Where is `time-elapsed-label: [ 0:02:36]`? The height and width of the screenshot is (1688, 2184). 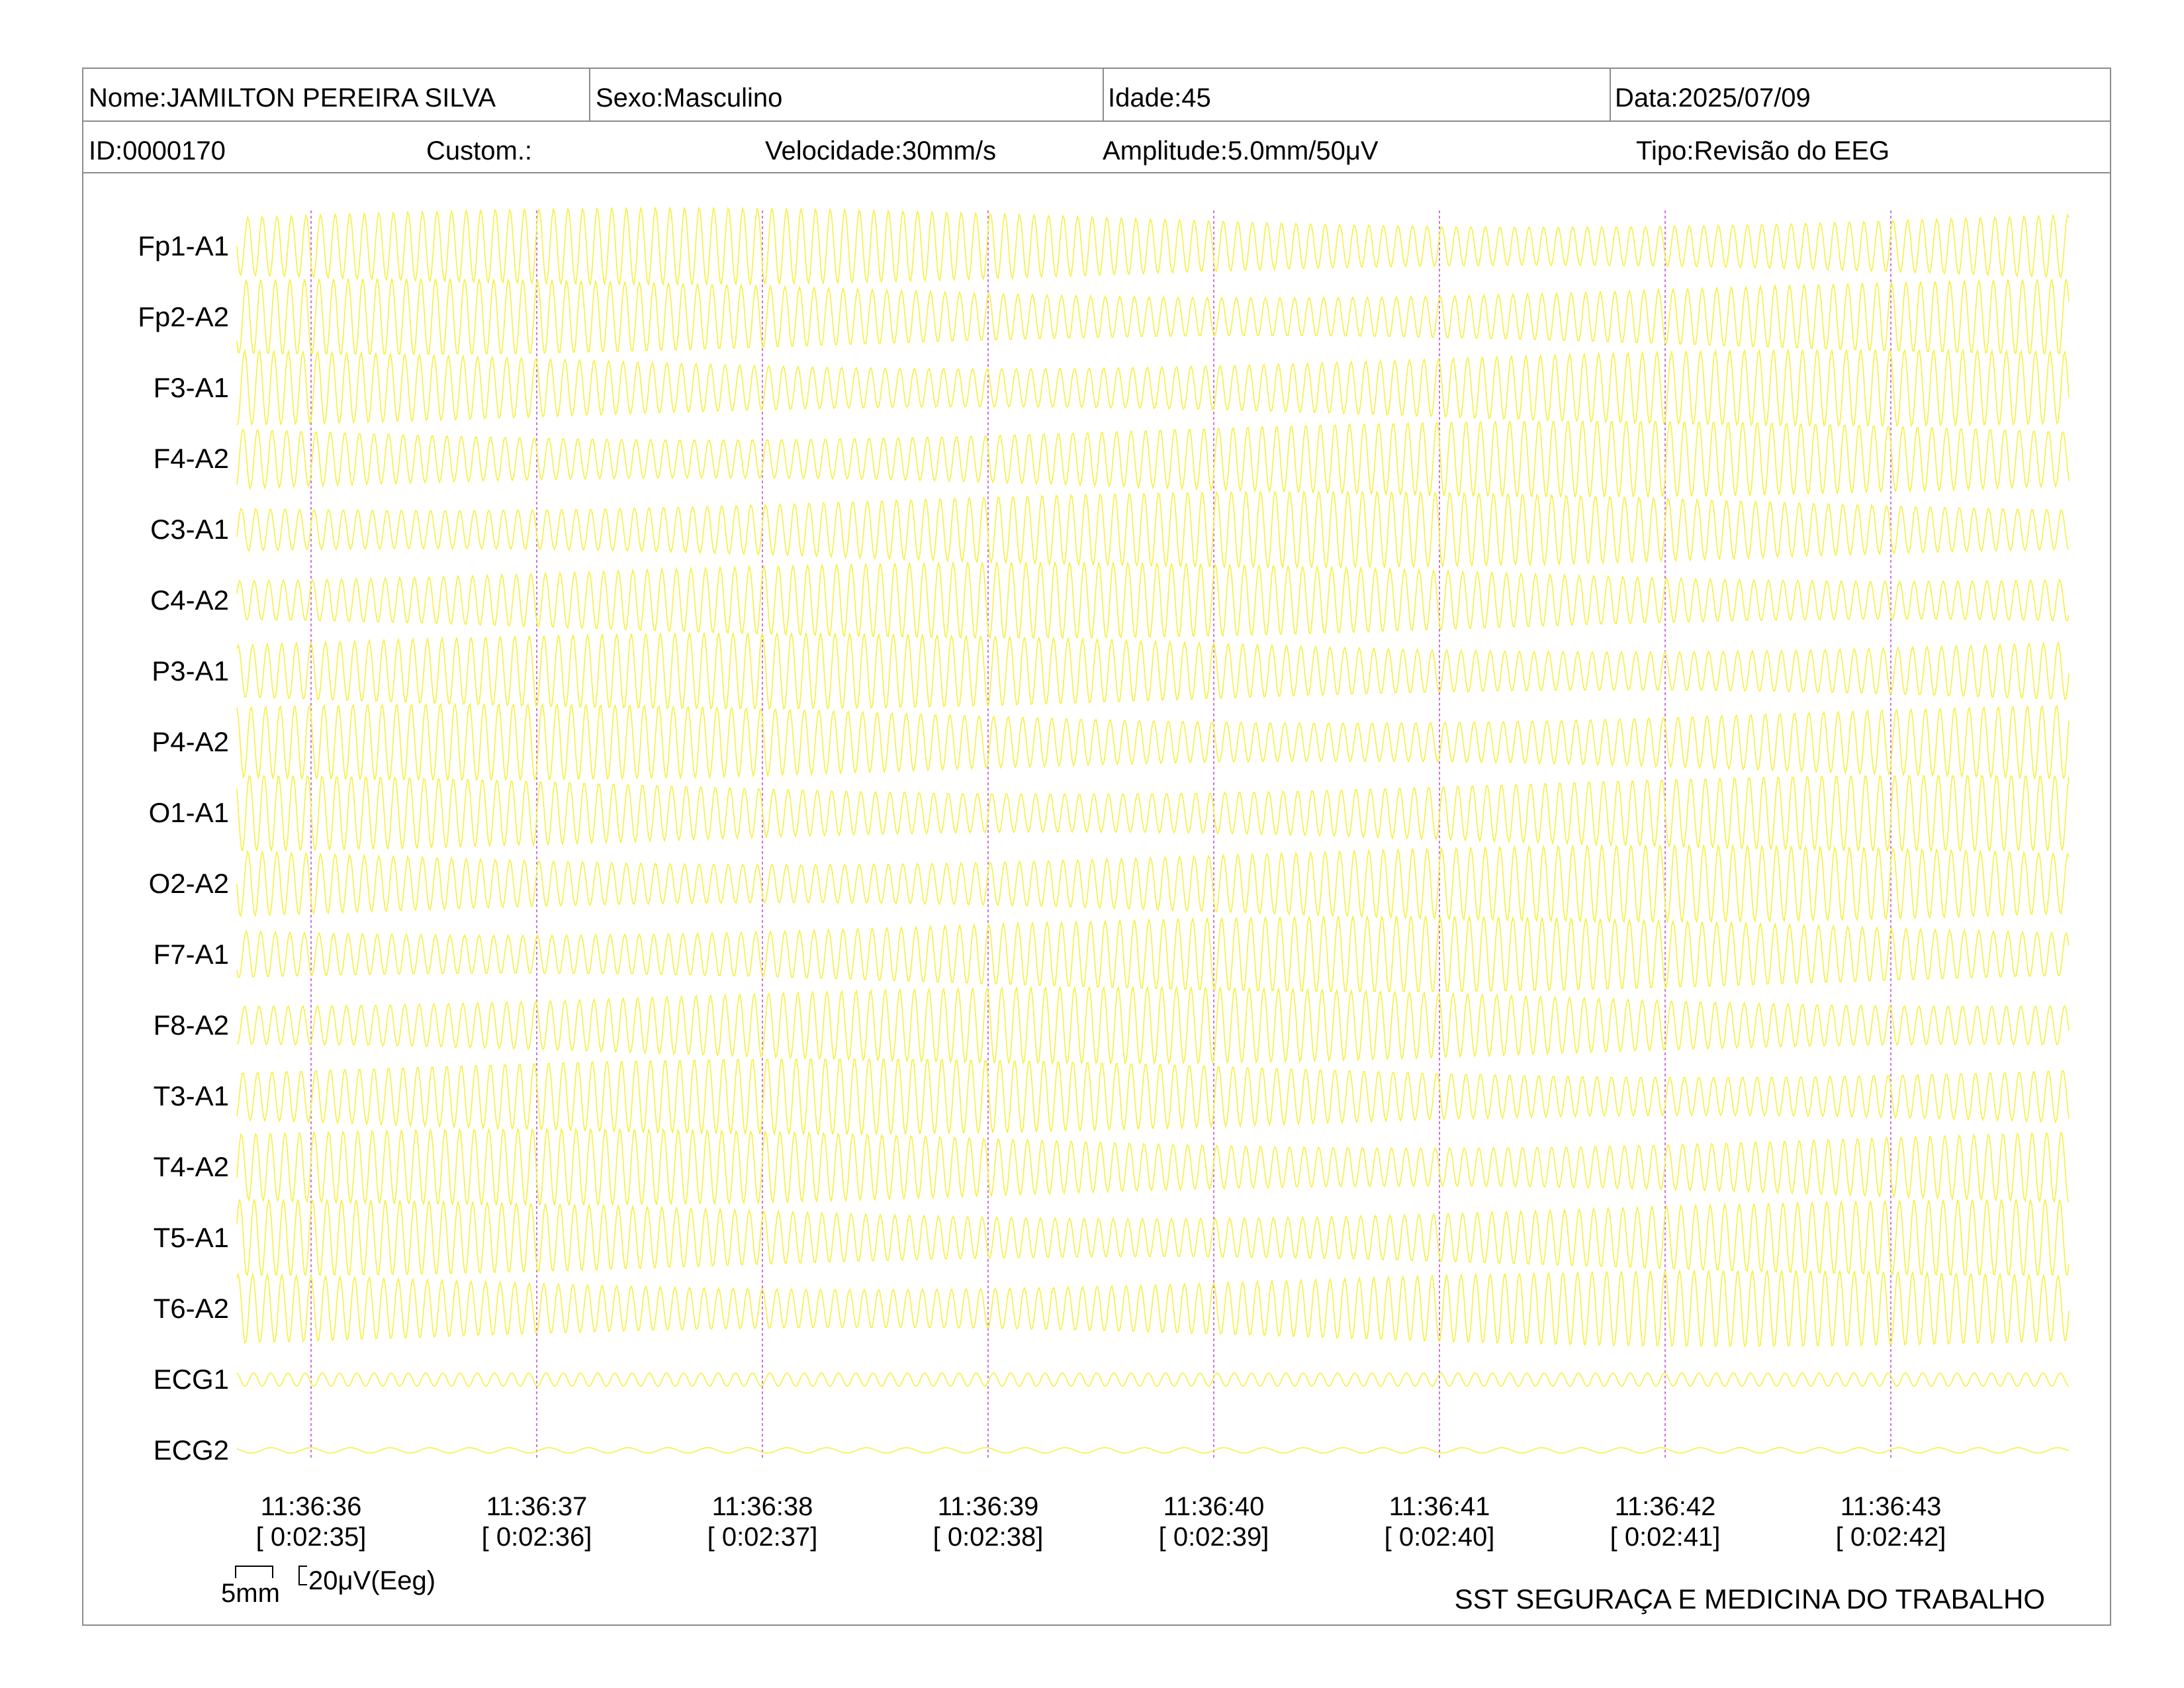
time-elapsed-label: [ 0:02:36] is located at coordinates (536, 1537).